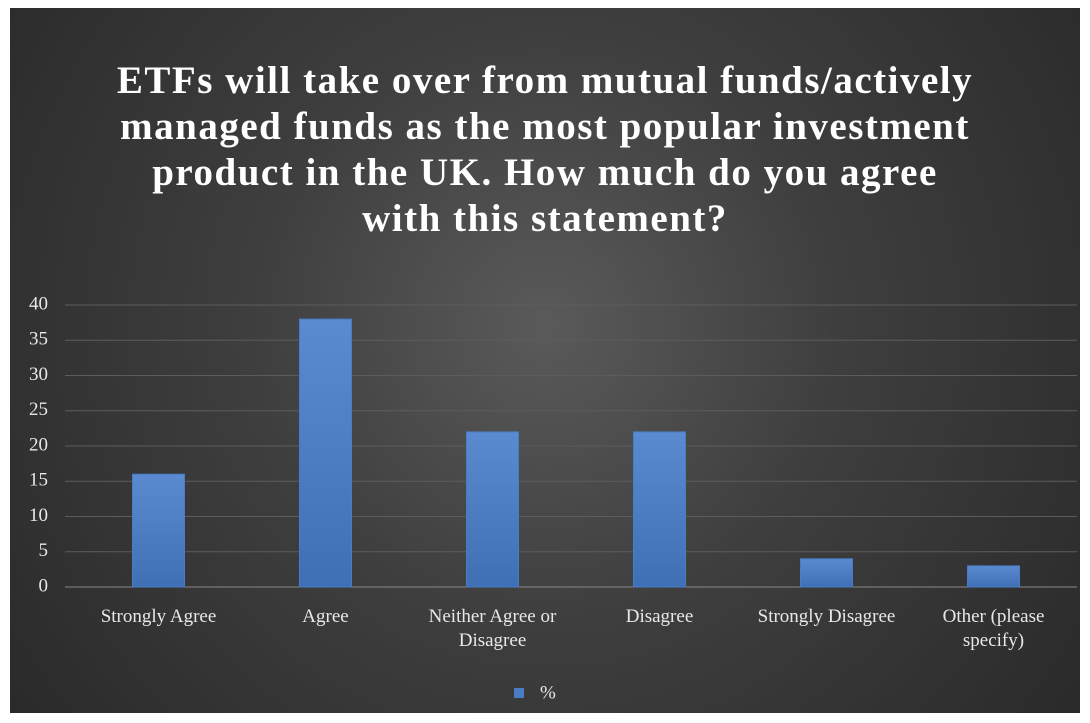 Image resolution: width=1090 pixels, height=723 pixels. Describe the element at coordinates (548, 692) in the screenshot. I see `legend-label: %` at that location.